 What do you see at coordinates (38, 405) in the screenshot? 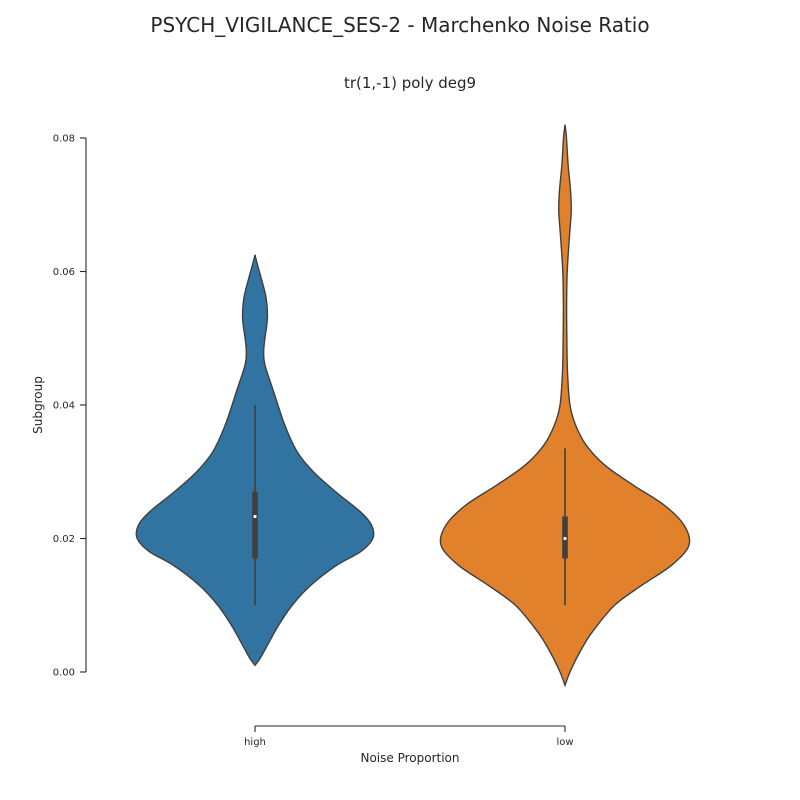
I see `y-axis-label: Subgroup` at bounding box center [38, 405].